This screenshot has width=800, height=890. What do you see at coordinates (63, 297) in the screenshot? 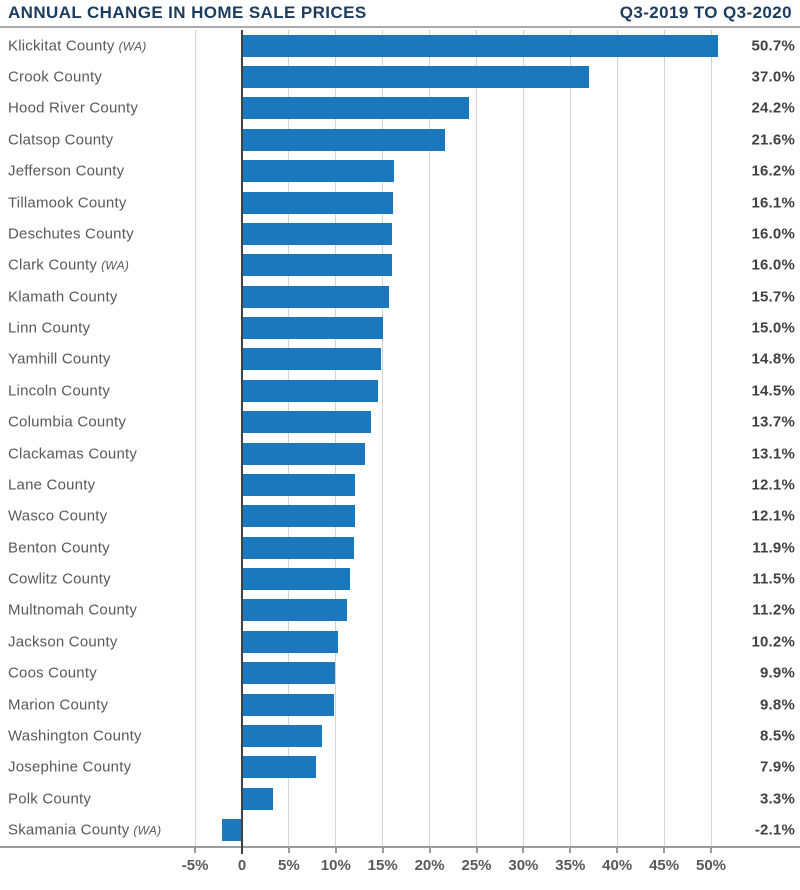
I see `category-label: Klamath County` at bounding box center [63, 297].